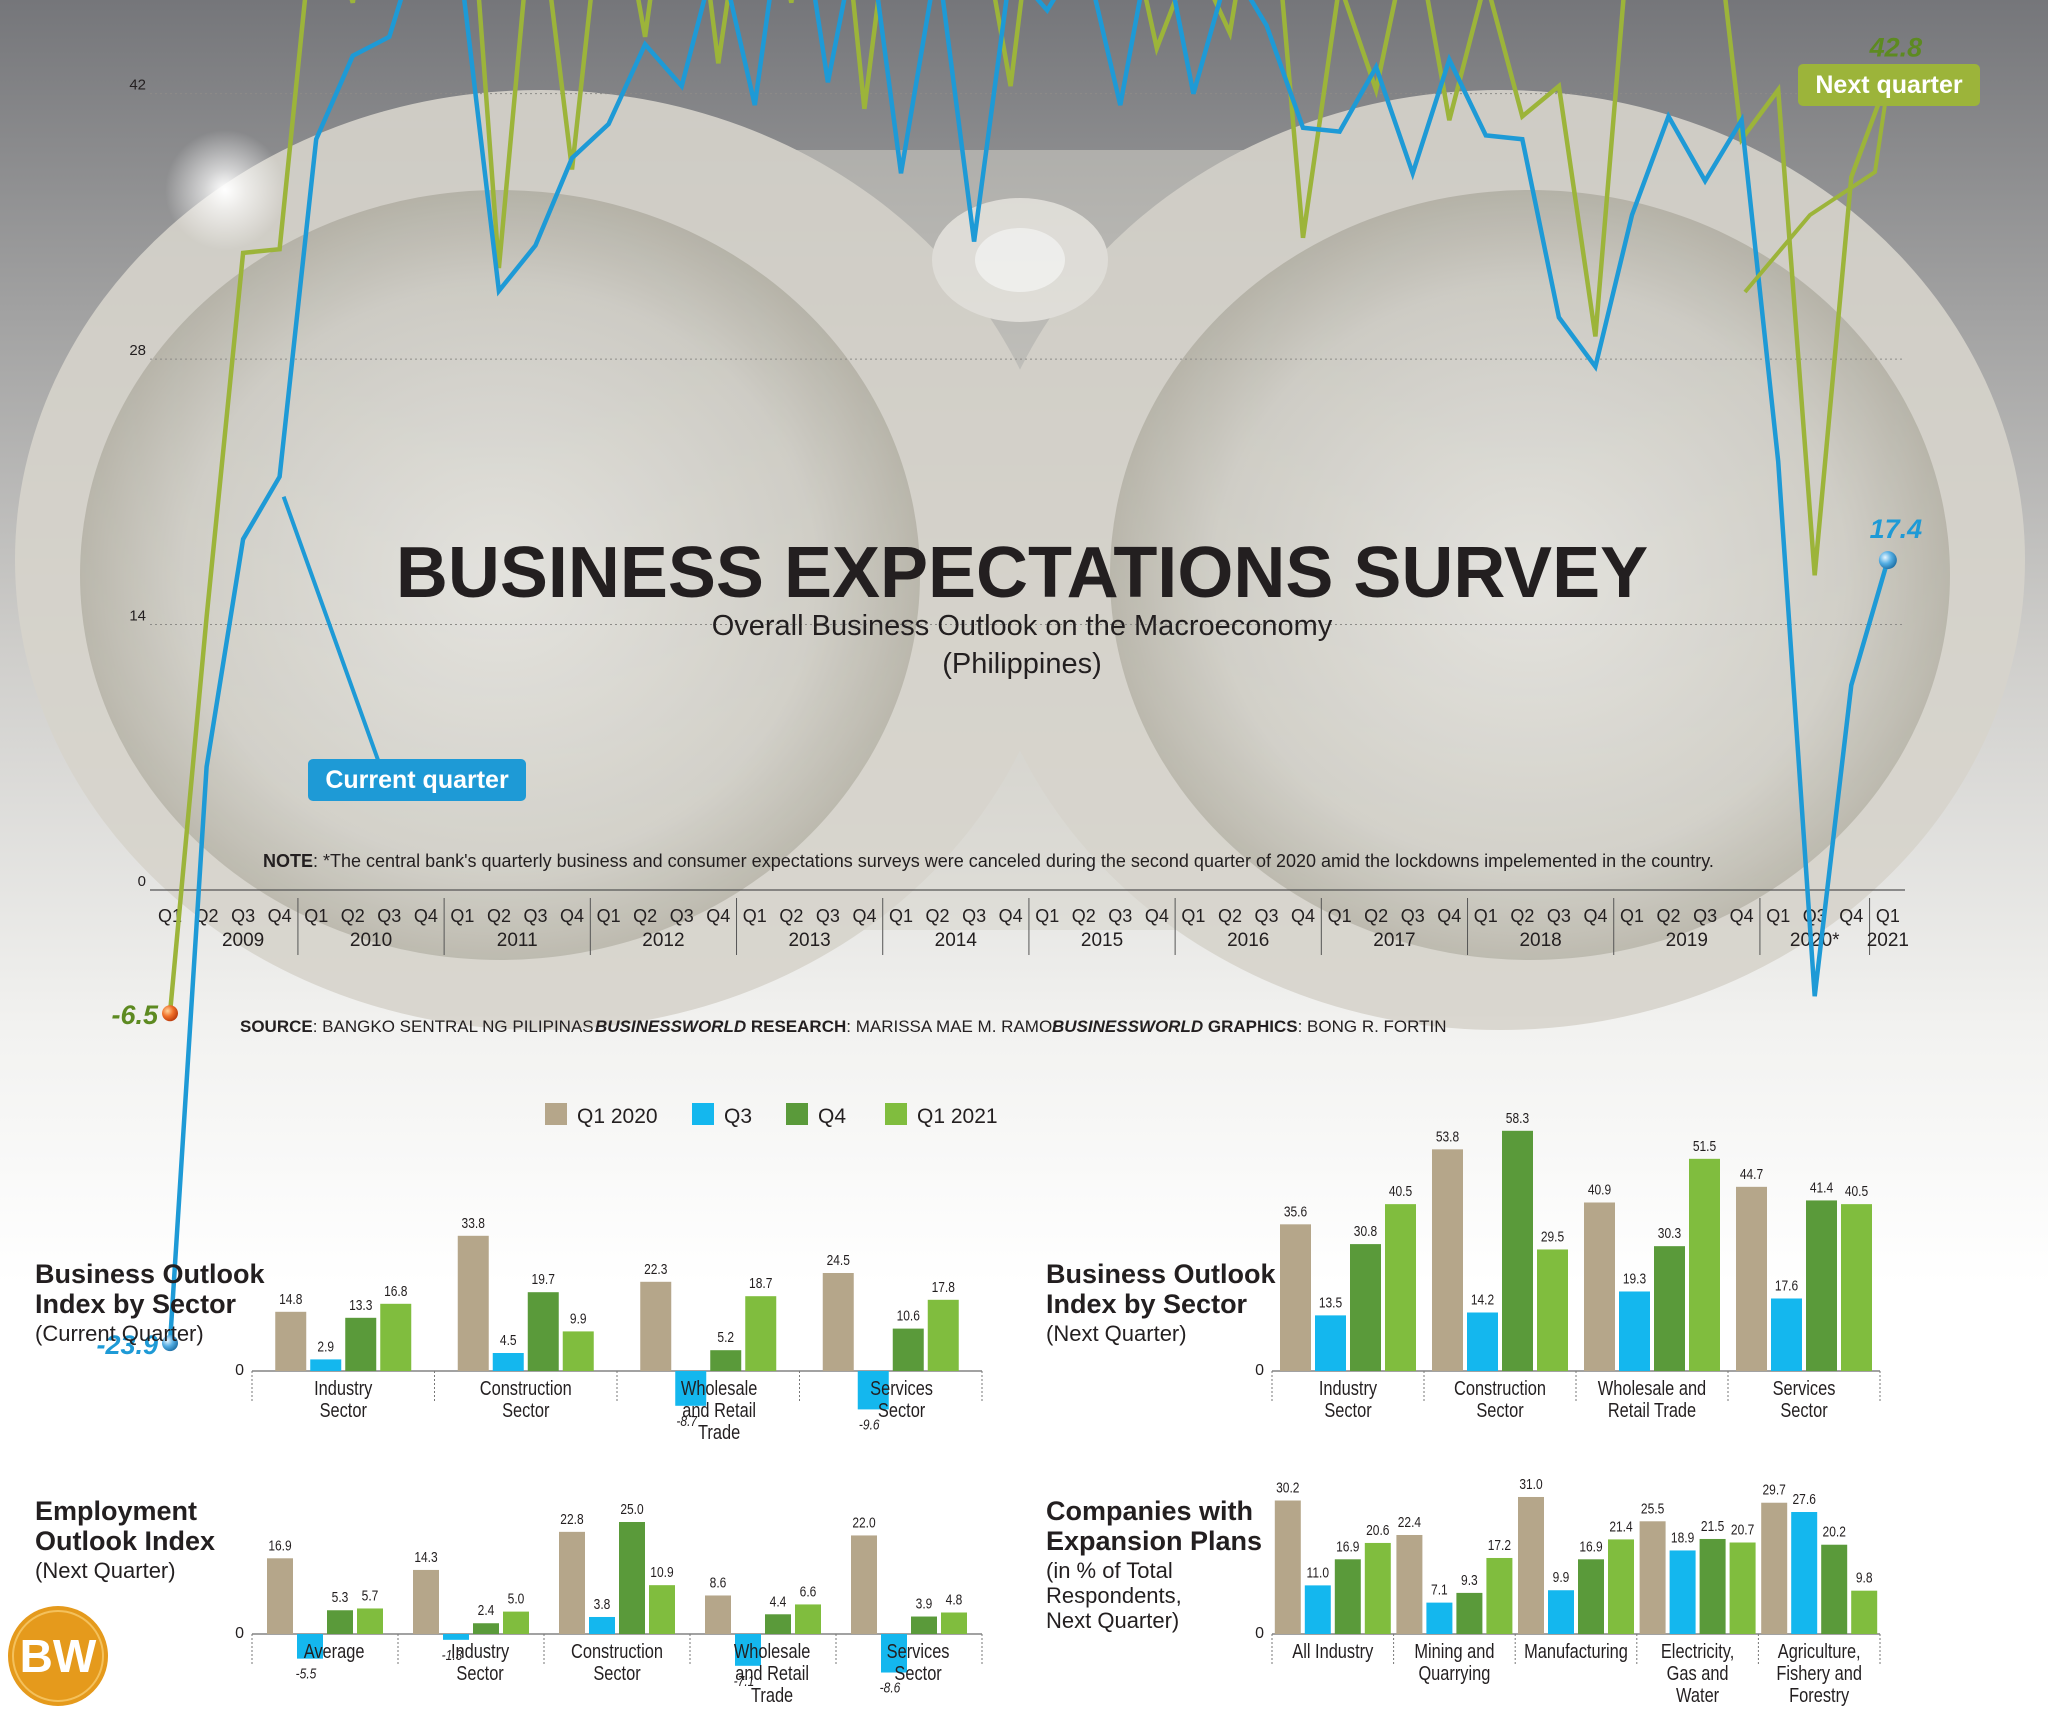 The width and height of the screenshot is (2048, 1712). Describe the element at coordinates (1377, 1530) in the screenshot. I see `bar-value-label: 20.6` at that location.